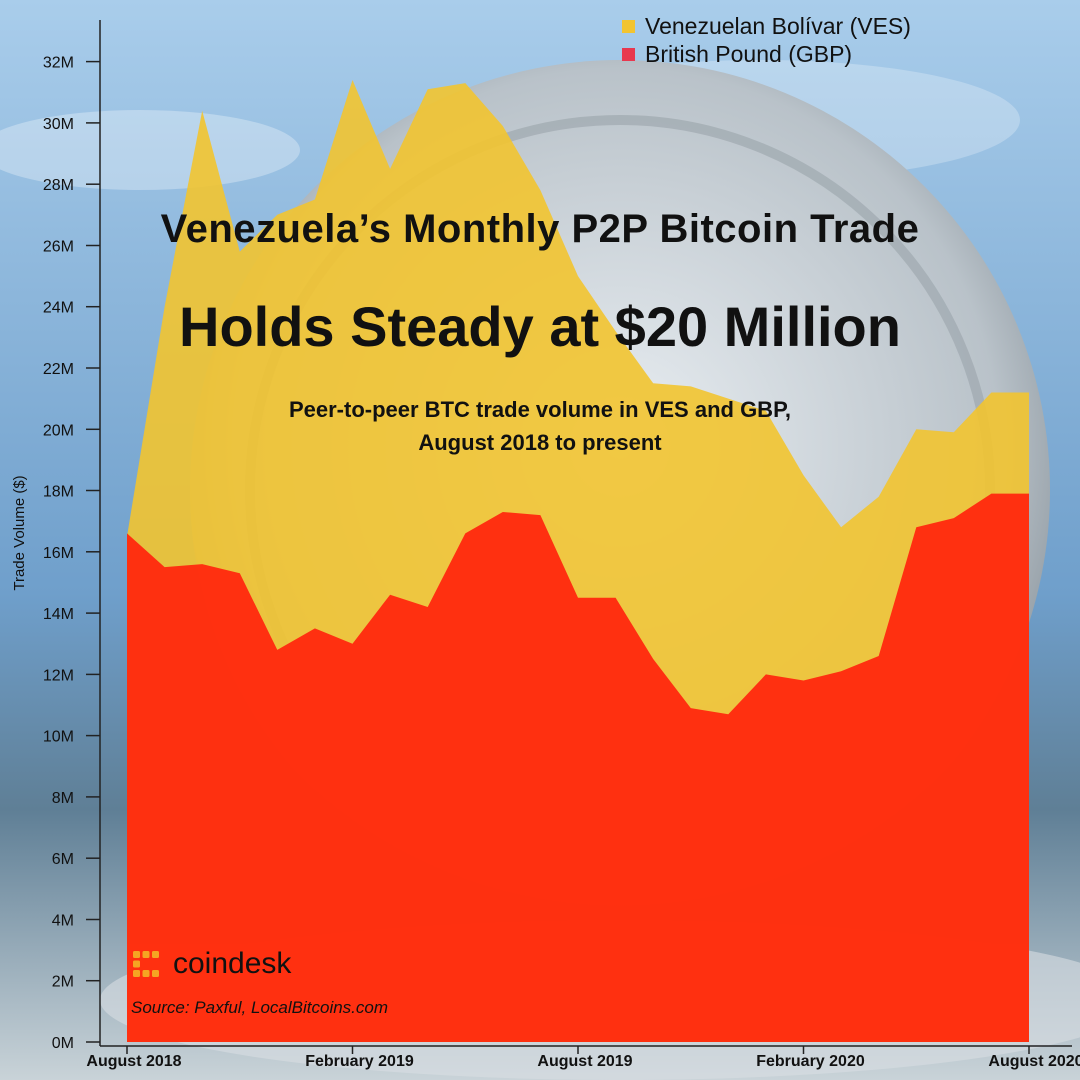 The height and width of the screenshot is (1080, 1080). What do you see at coordinates (58, 247) in the screenshot?
I see `y-tick-label: 26M` at bounding box center [58, 247].